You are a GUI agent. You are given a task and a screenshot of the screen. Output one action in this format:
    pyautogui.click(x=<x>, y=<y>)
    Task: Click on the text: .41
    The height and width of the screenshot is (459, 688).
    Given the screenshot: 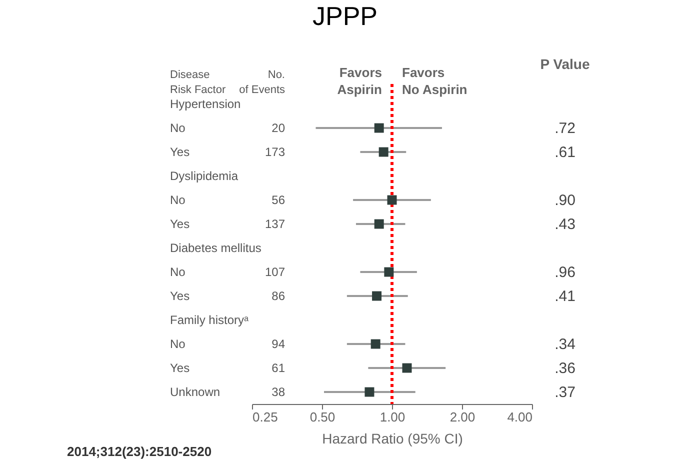 What is the action you would take?
    pyautogui.click(x=565, y=296)
    